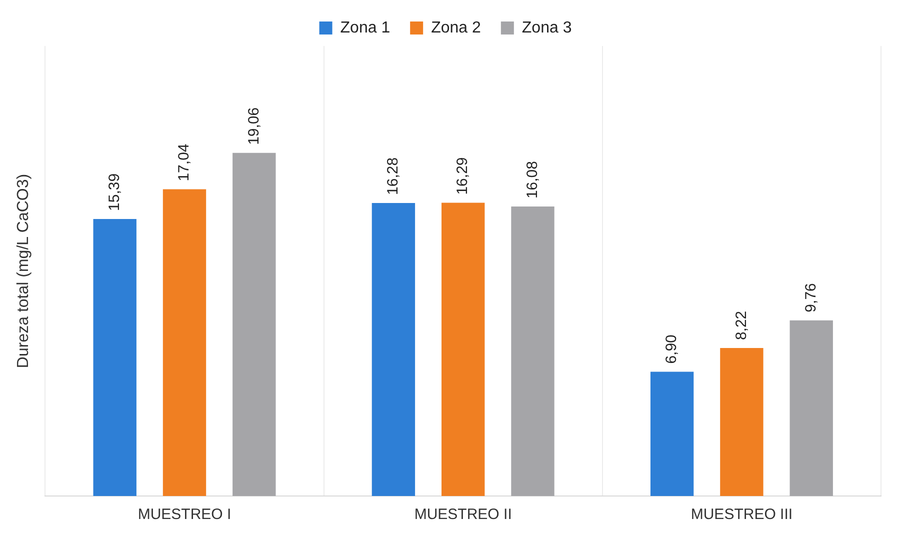 This screenshot has width=901, height=544. Describe the element at coordinates (741, 325) in the screenshot. I see `data-label: 8,22` at that location.